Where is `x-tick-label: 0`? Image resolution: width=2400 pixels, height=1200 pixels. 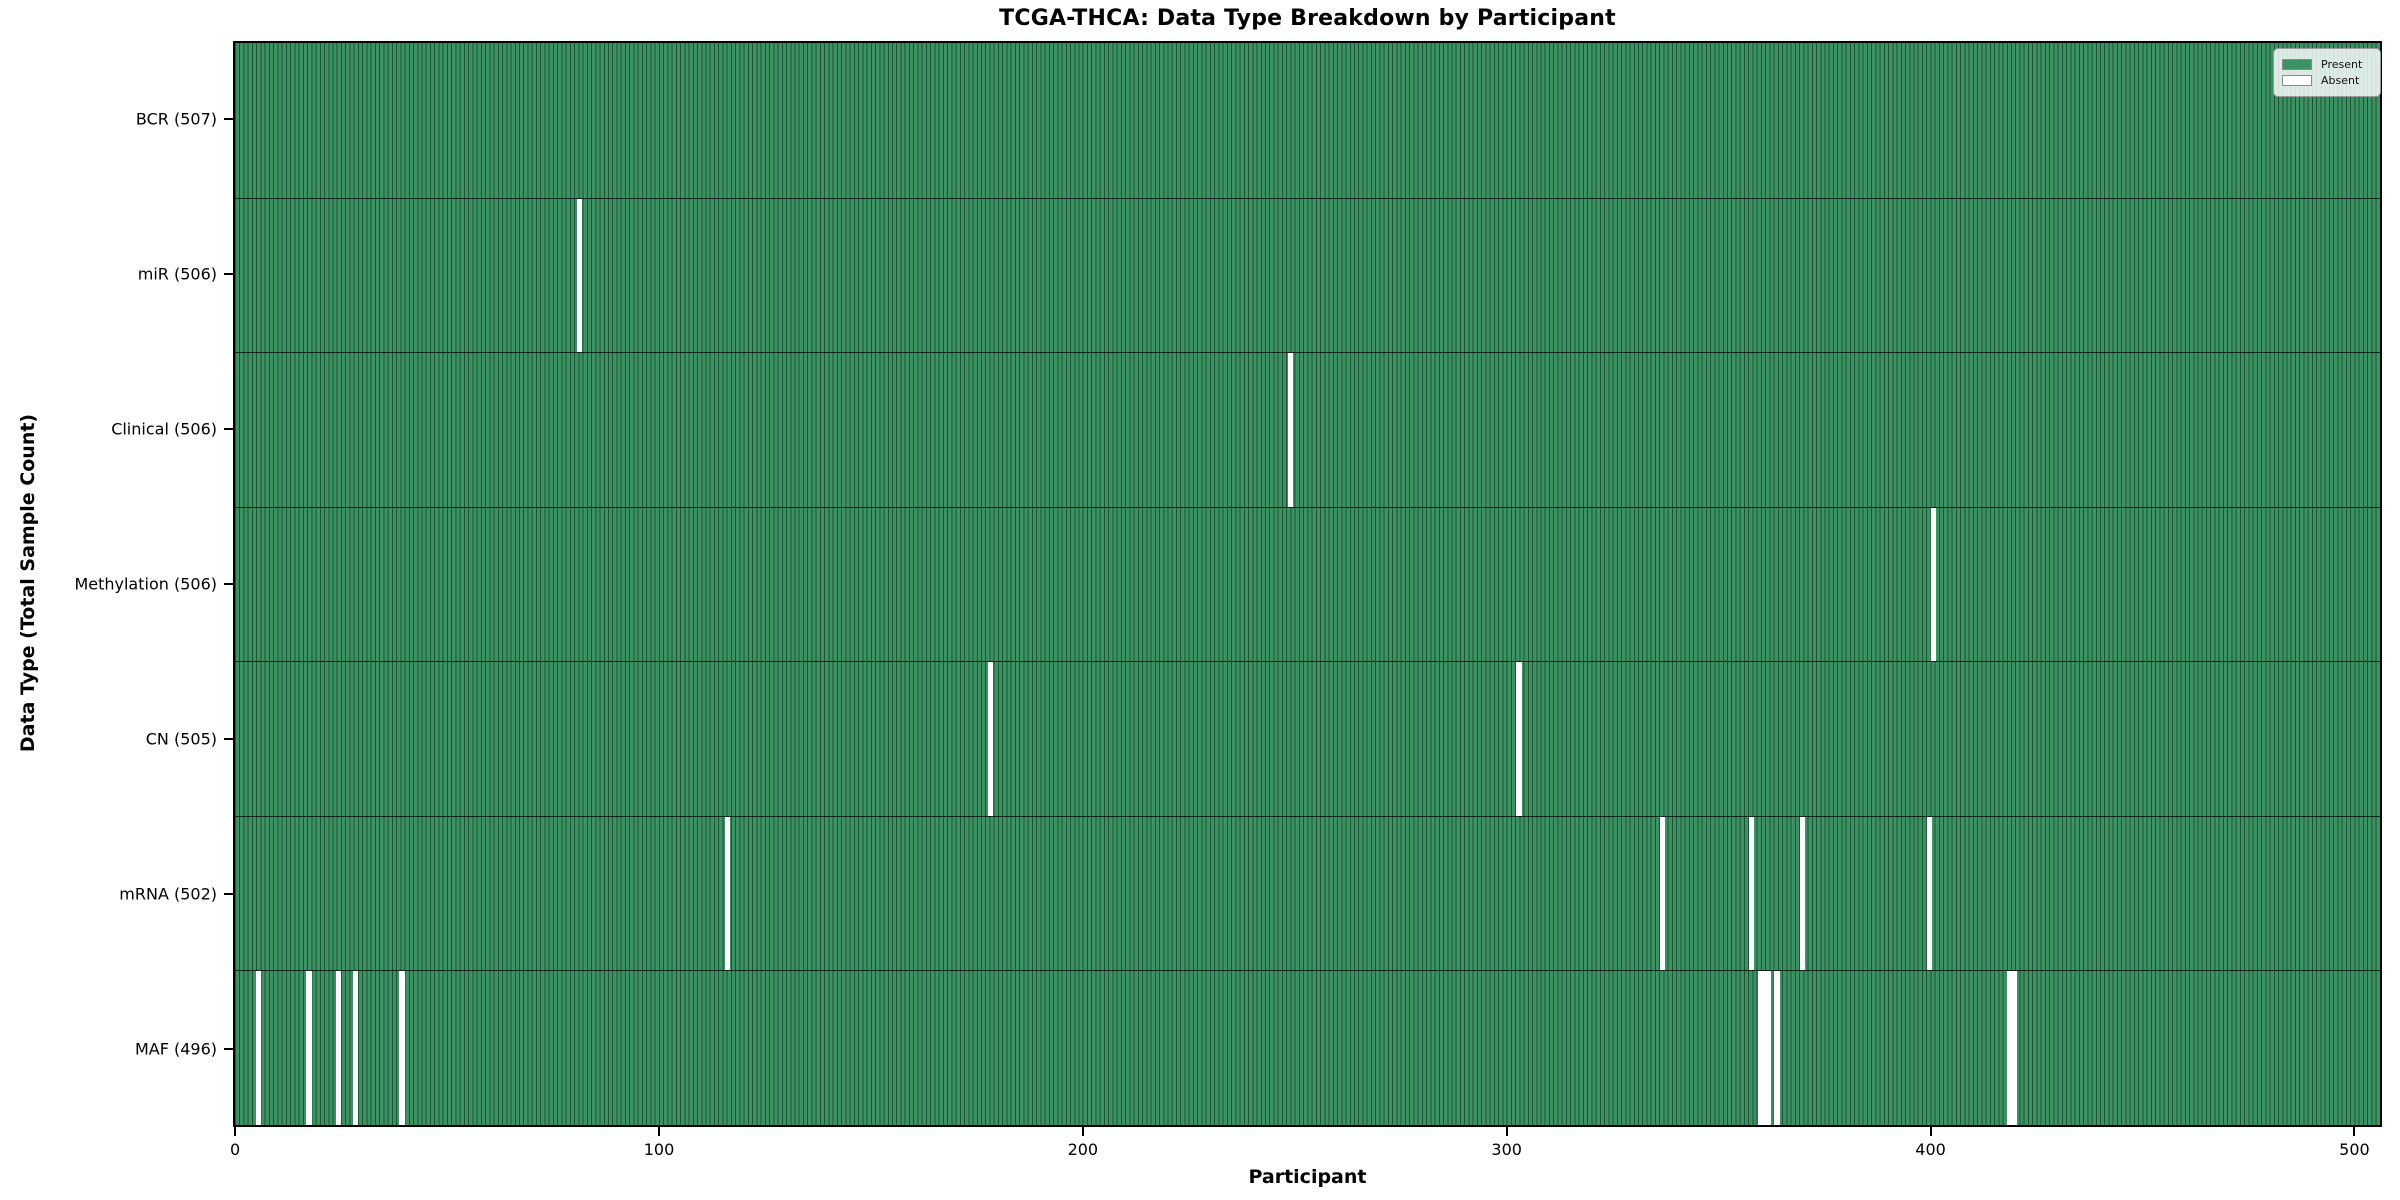 x-tick-label: 0 is located at coordinates (235, 1149).